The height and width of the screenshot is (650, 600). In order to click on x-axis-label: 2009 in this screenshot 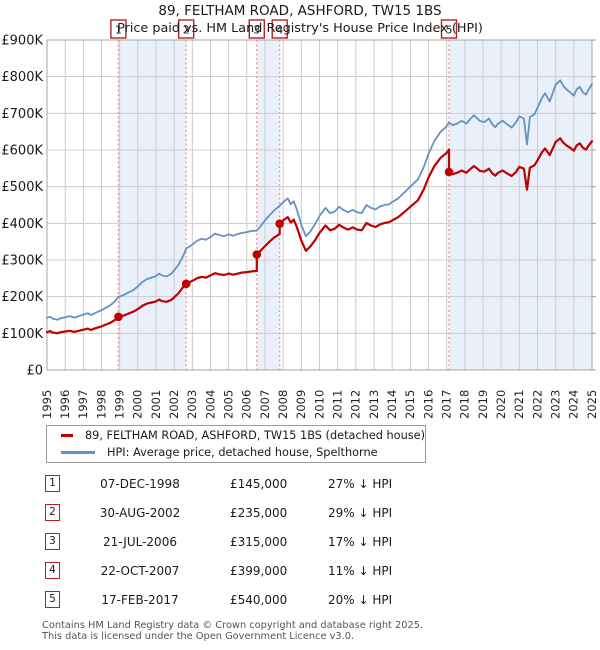, I will do `click(301, 404)`.